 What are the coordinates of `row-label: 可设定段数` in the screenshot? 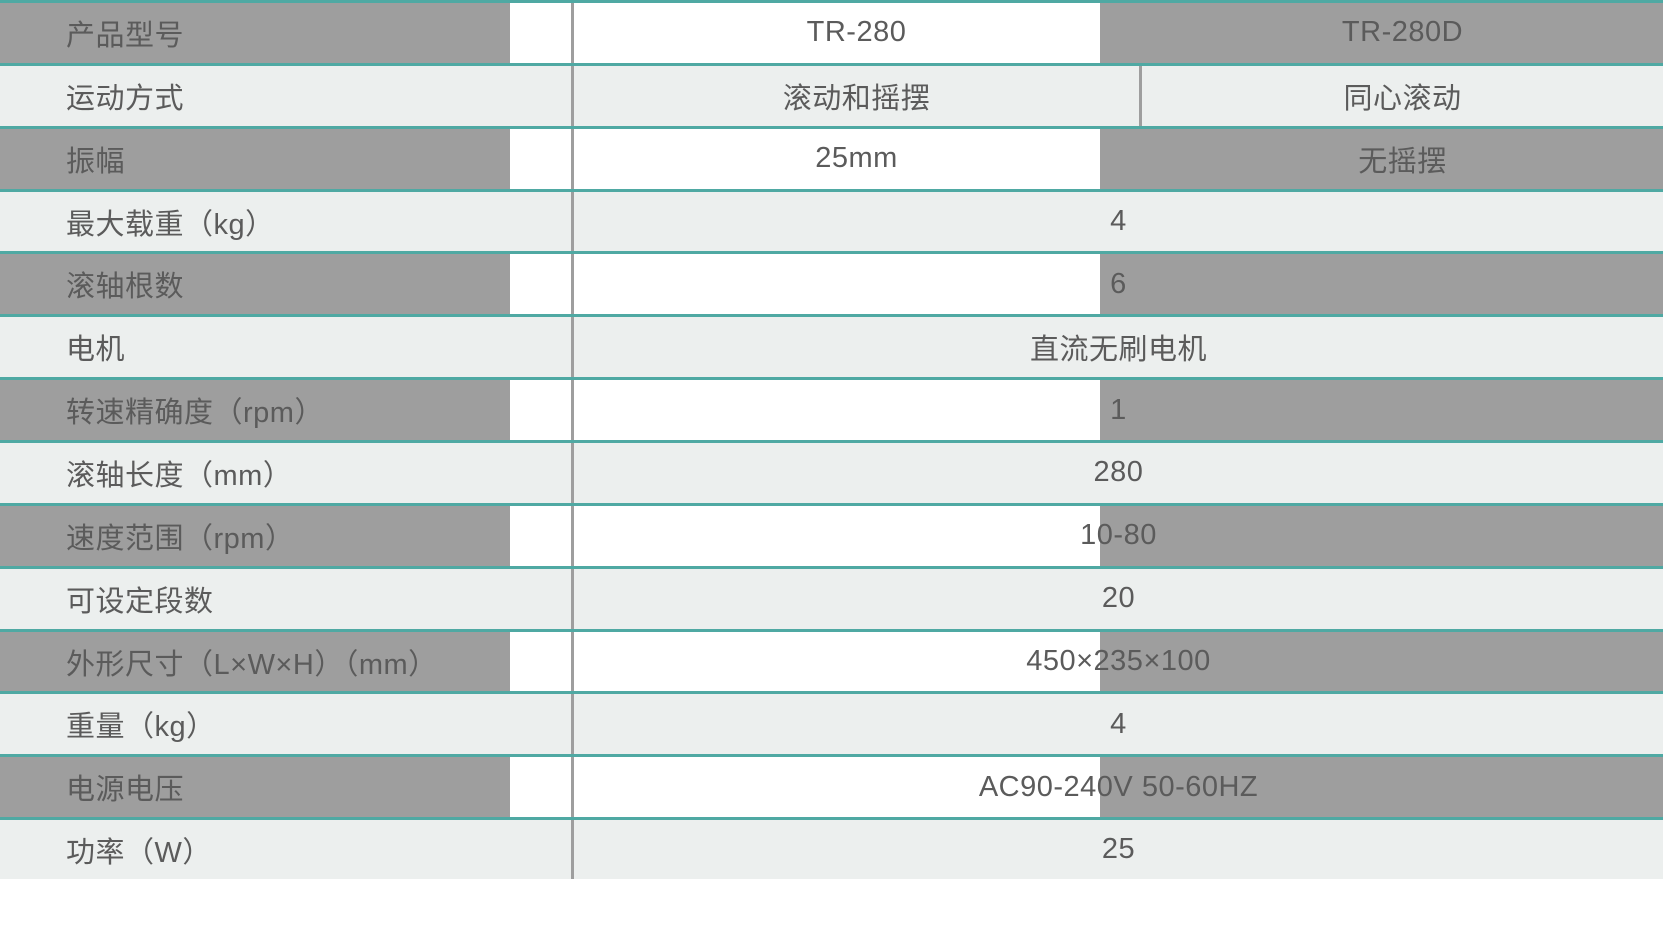 It's located at (140, 601).